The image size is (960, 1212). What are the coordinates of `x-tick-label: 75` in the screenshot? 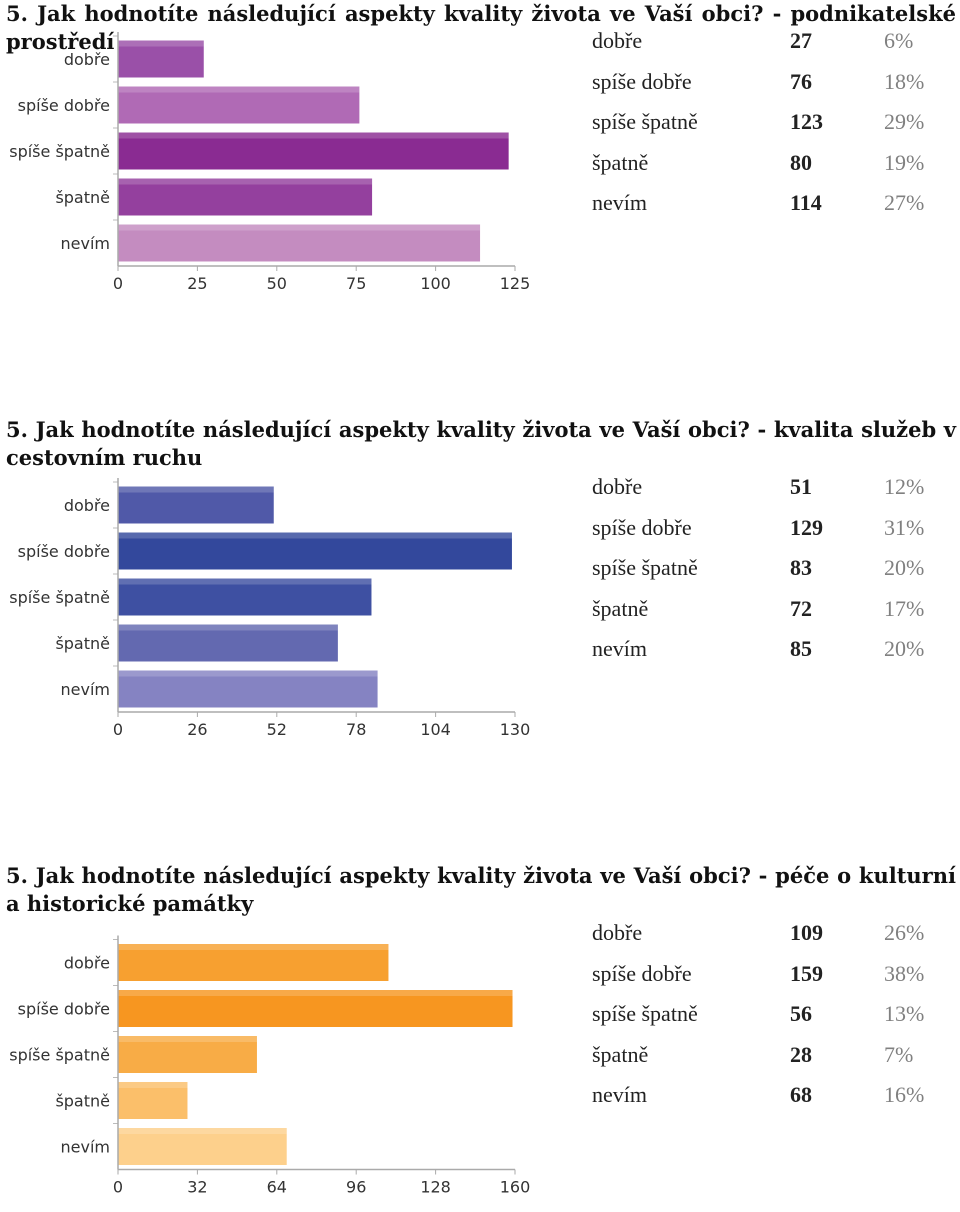 It's located at (356, 283).